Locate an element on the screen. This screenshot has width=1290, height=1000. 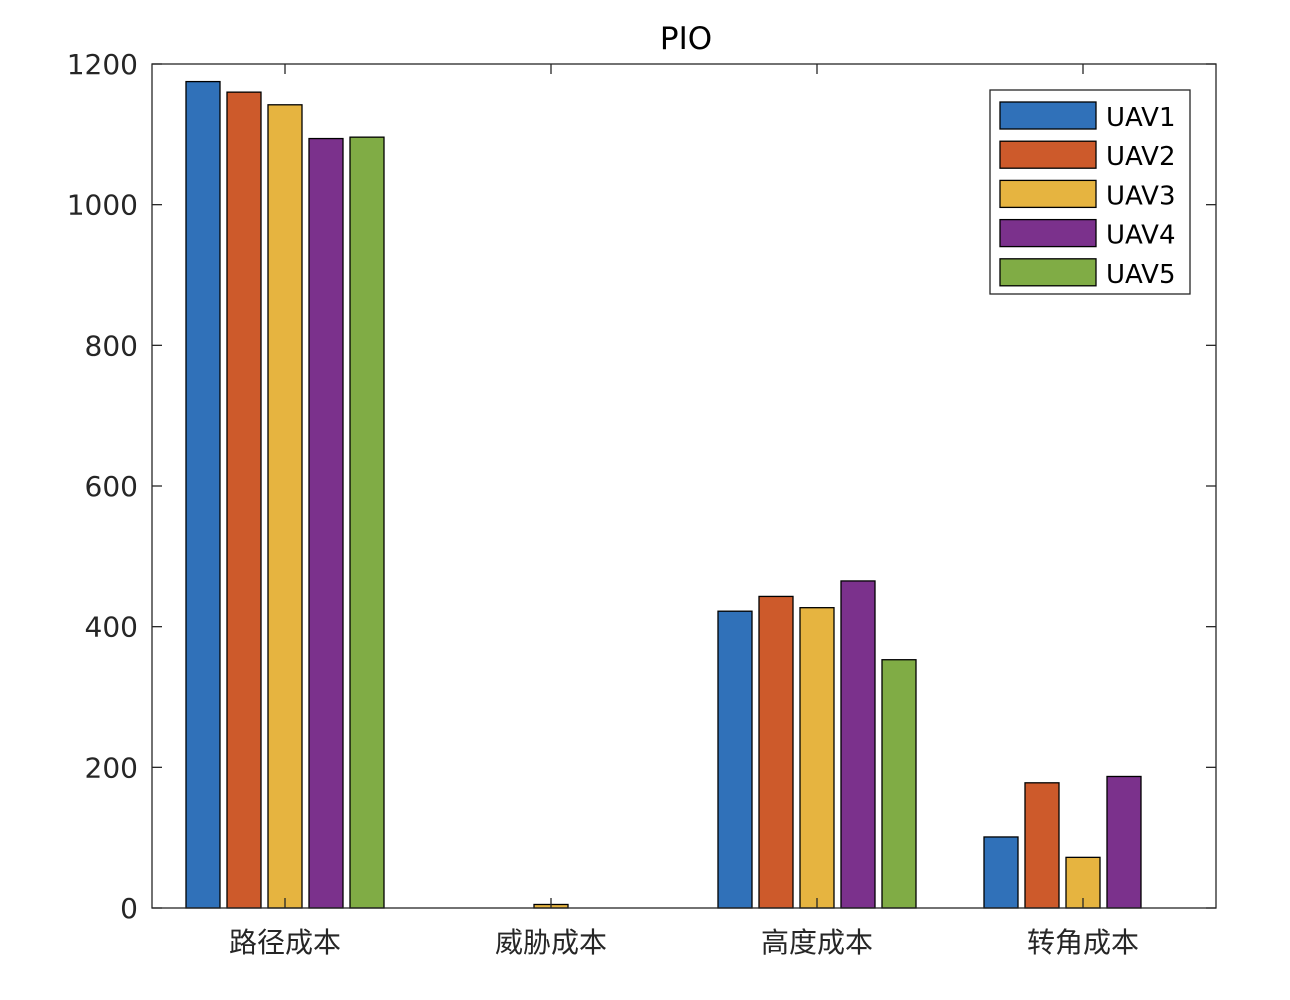
legend-swatch-uav5 is located at coordinates (1048, 272).